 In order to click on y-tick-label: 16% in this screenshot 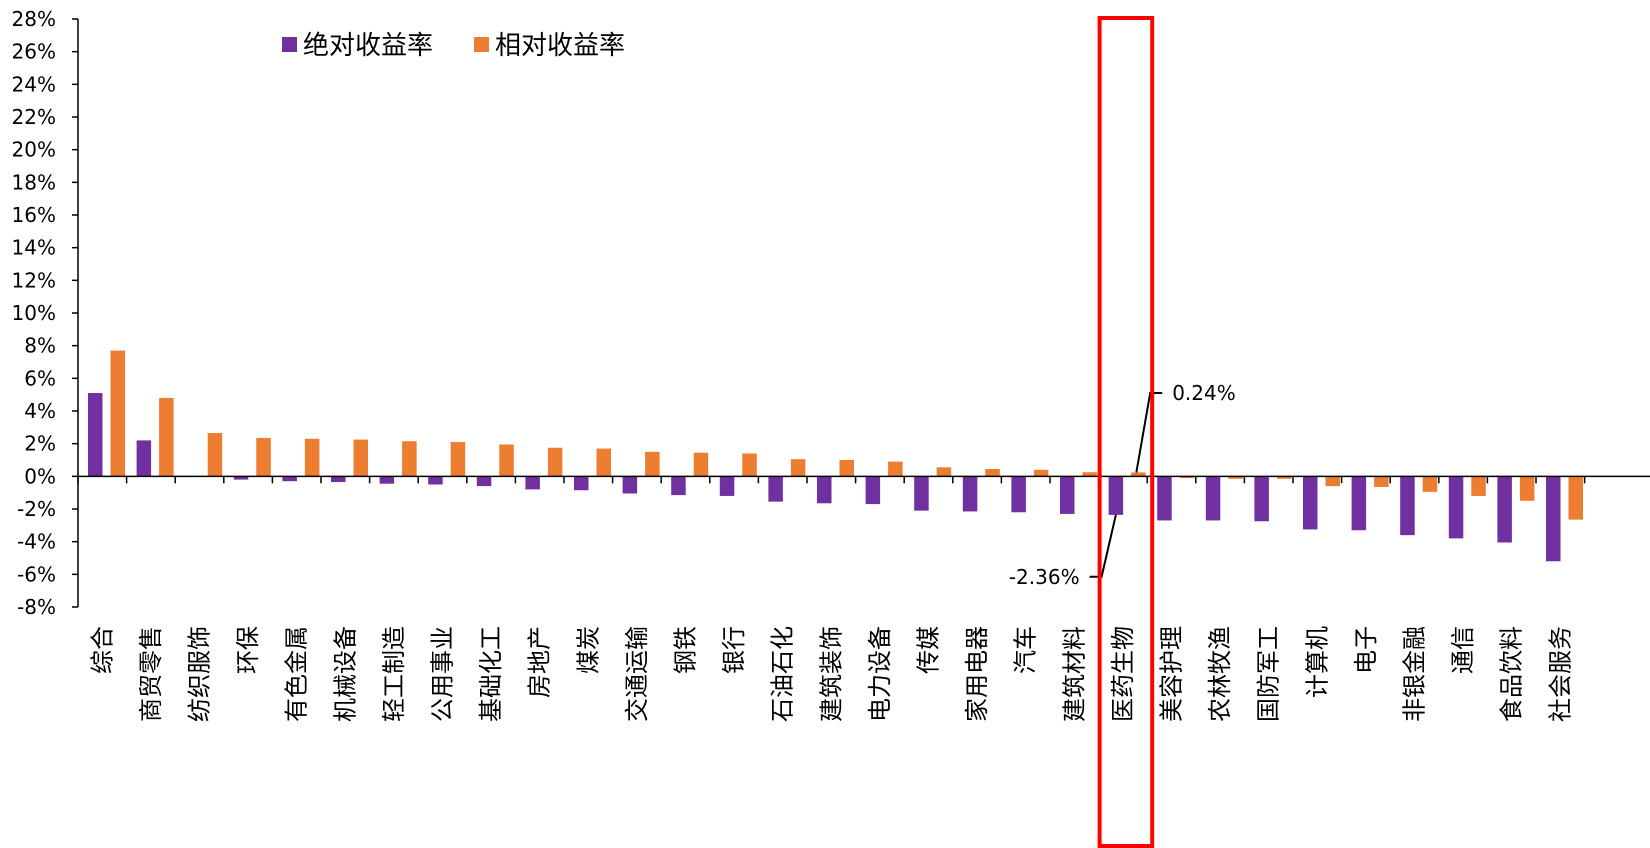, I will do `click(34, 215)`.